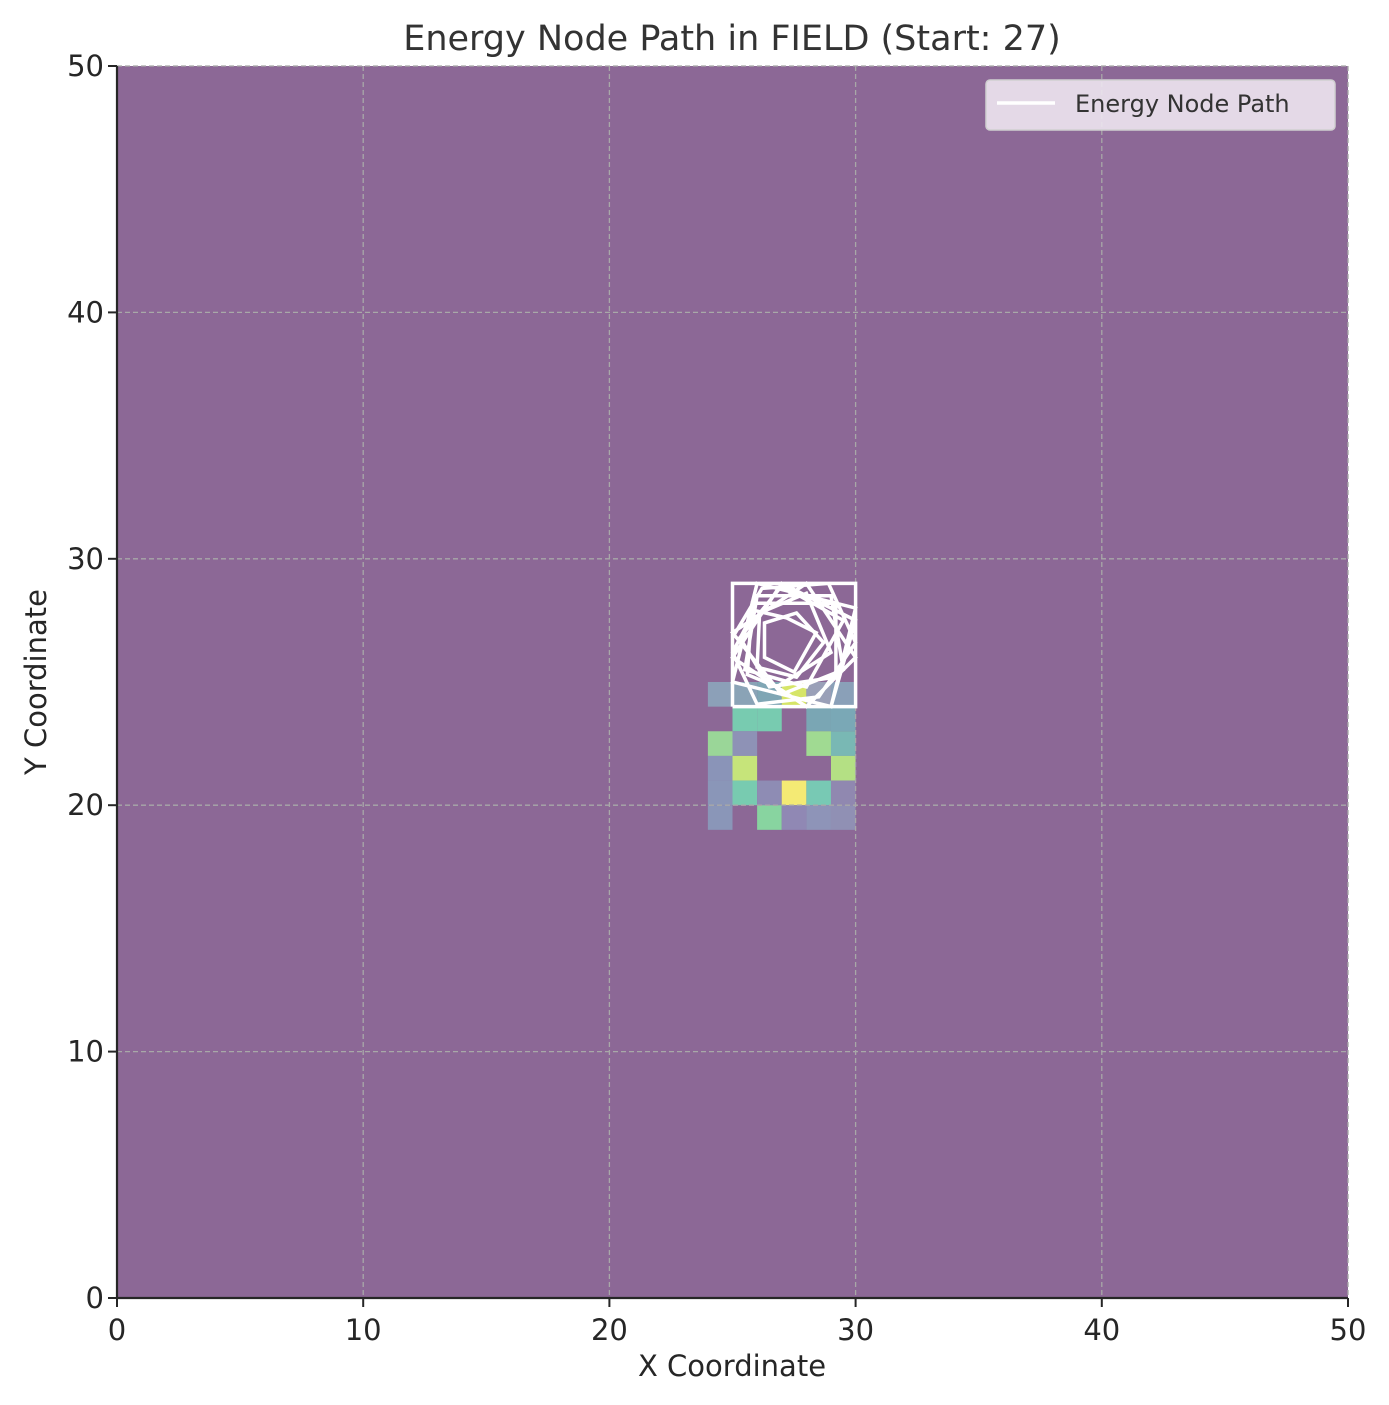 Image resolution: width=1389 pixels, height=1405 pixels. Describe the element at coordinates (1182, 104) in the screenshot. I see `legend-label: Energy Node Path` at that location.